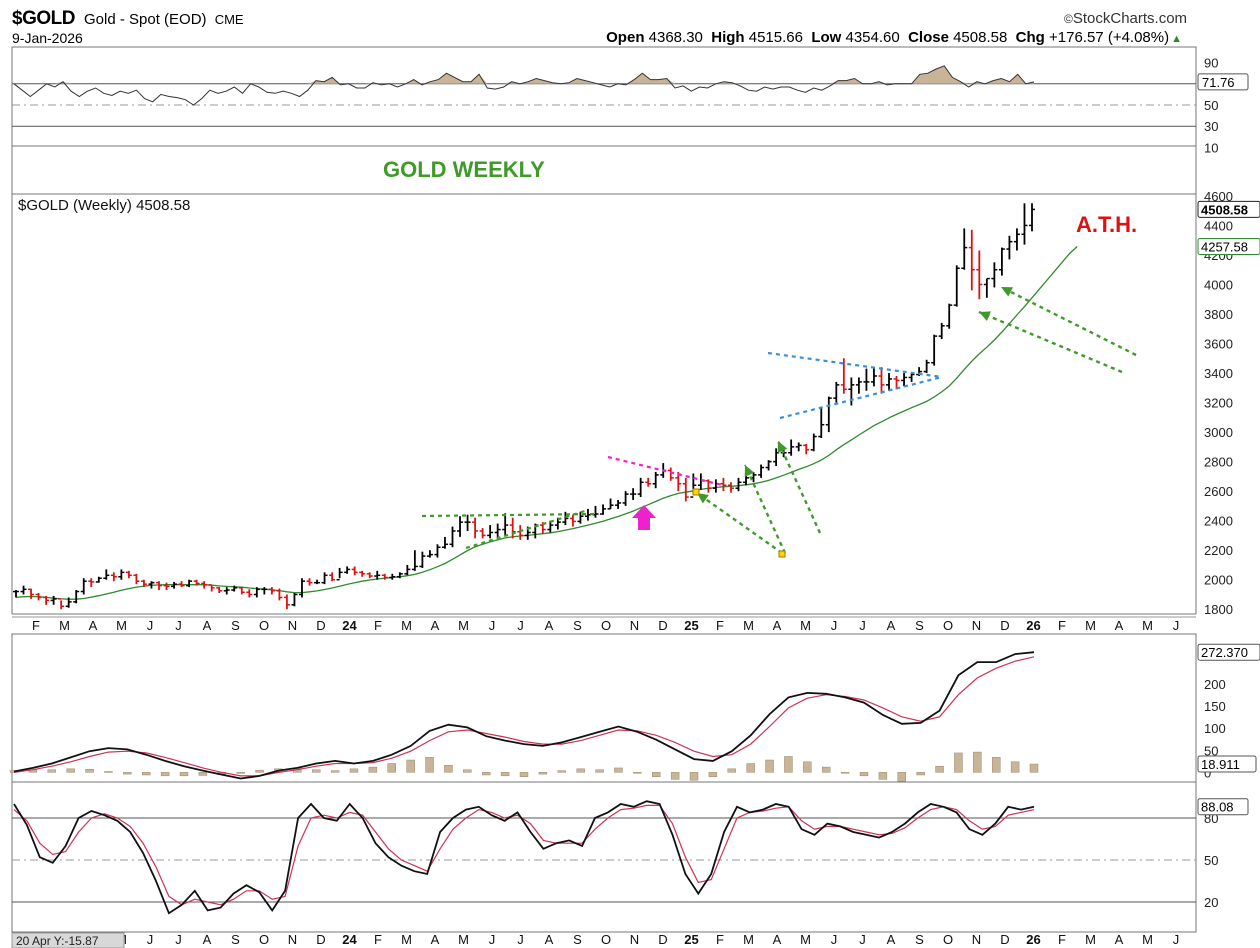 The image size is (1260, 948). I want to click on bottom-xtick: O, so click(264, 939).